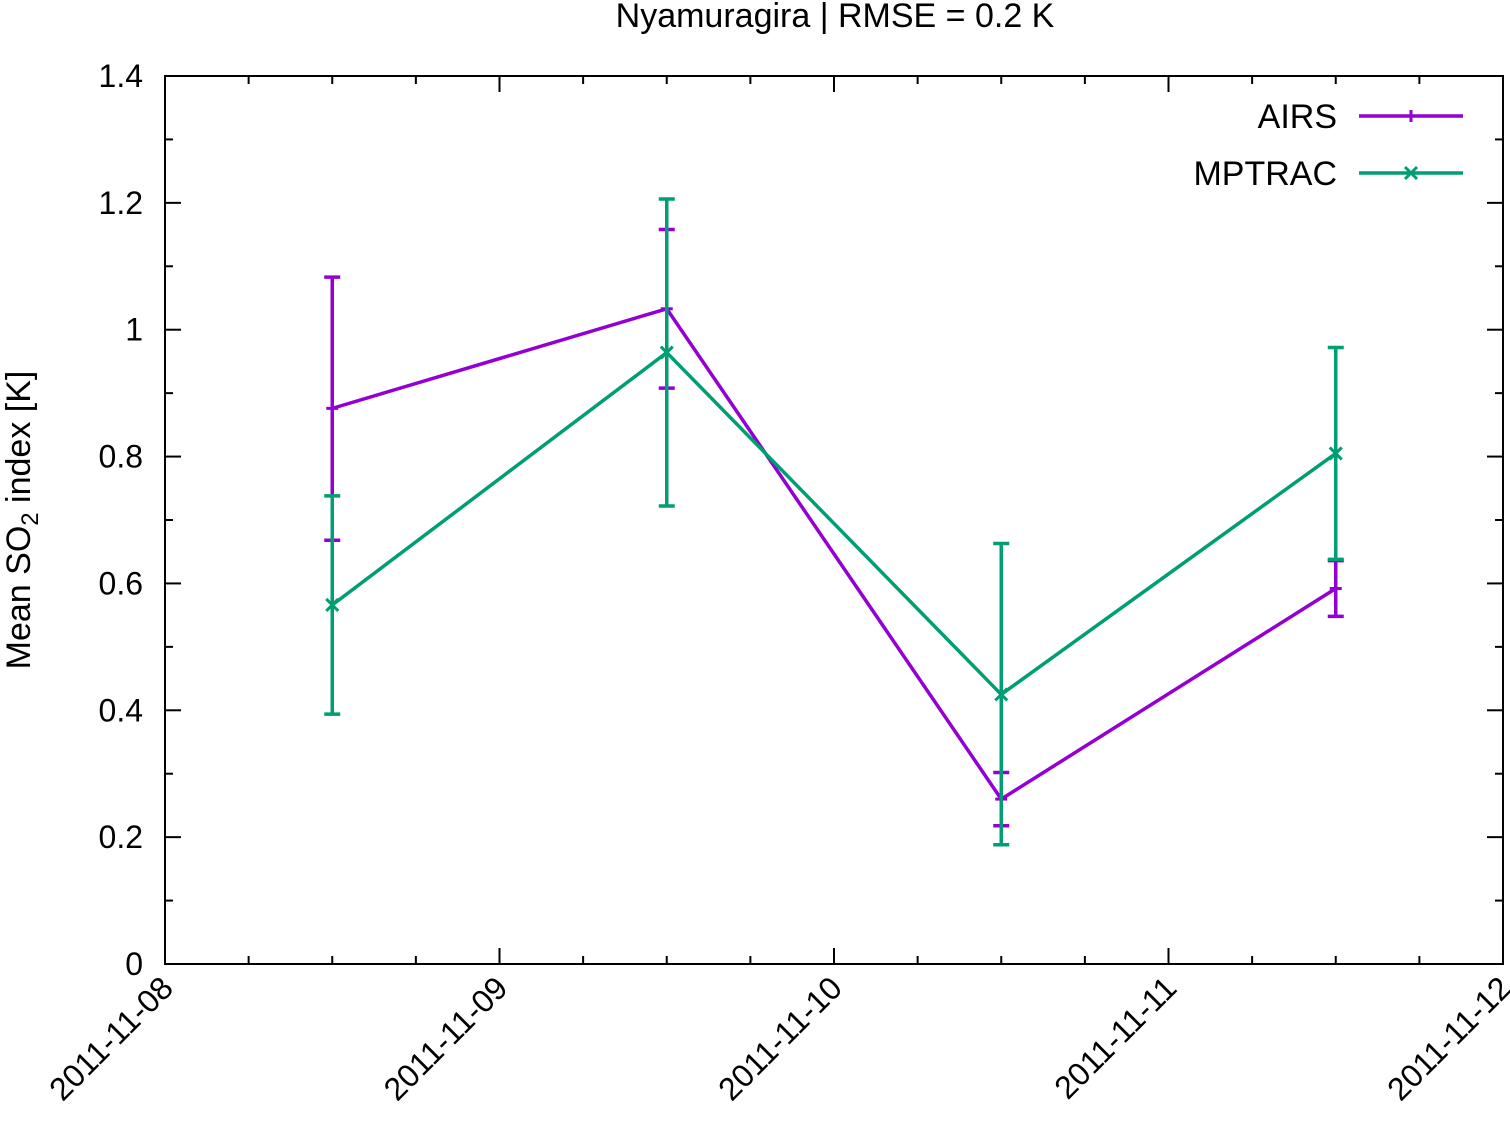 Image resolution: width=1510 pixels, height=1127 pixels. What do you see at coordinates (1328, 145) in the screenshot?
I see `legend: AIRS MPTRAC` at bounding box center [1328, 145].